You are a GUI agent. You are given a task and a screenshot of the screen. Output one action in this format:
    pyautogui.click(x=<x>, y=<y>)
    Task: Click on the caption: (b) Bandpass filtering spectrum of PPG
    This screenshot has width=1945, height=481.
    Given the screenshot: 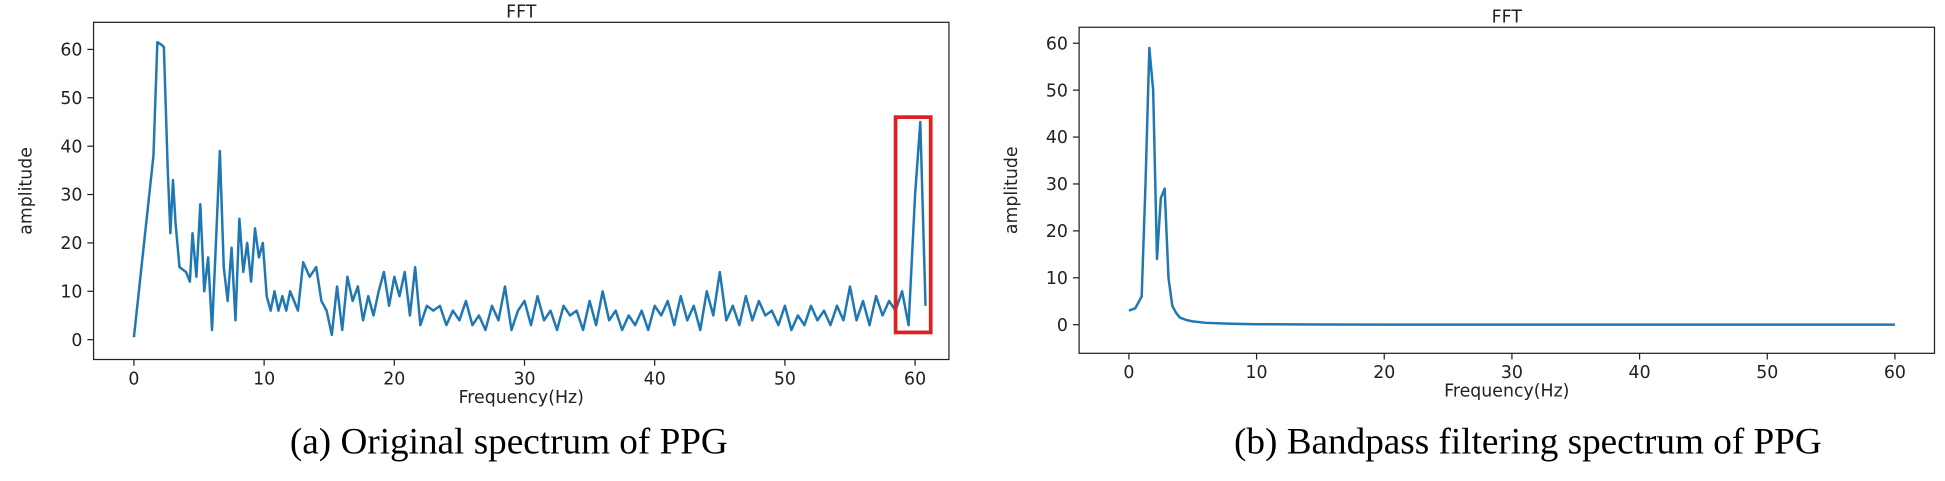 What is the action you would take?
    pyautogui.click(x=1528, y=442)
    